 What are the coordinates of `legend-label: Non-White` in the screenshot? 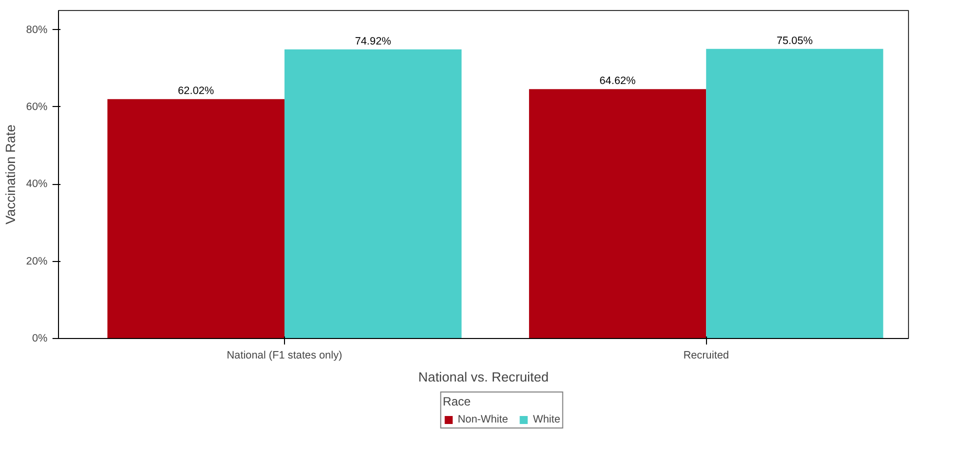 It's located at (483, 420).